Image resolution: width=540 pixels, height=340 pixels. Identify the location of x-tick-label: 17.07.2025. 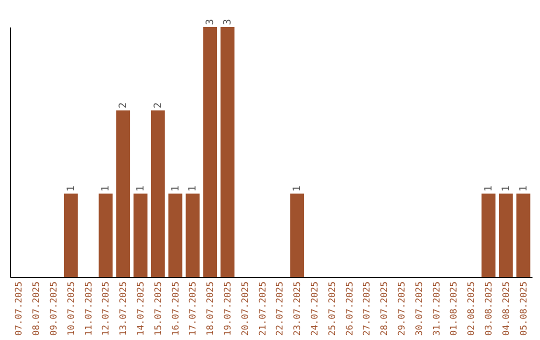
(193, 309).